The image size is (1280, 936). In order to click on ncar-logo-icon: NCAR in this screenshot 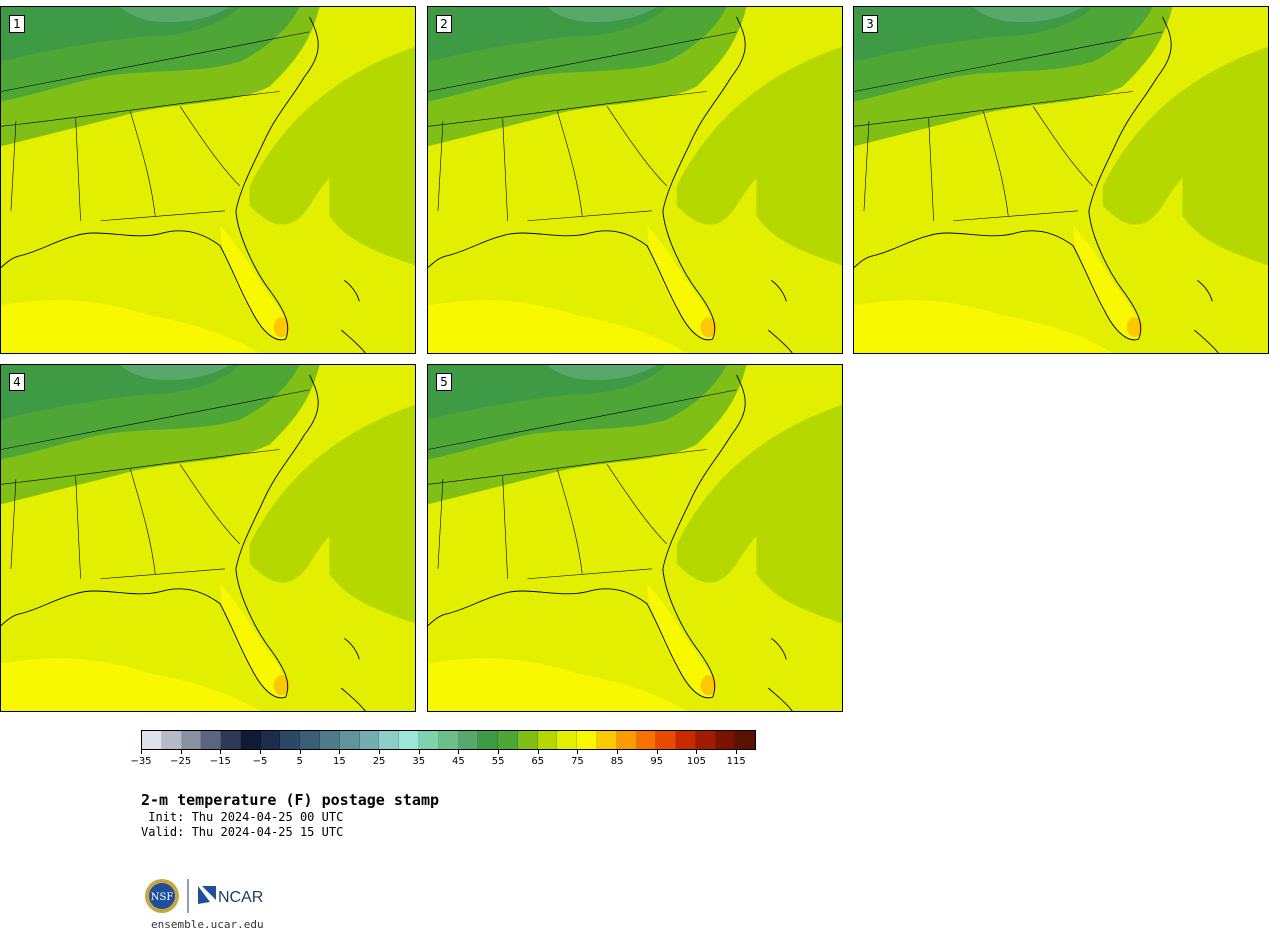, I will do `click(230, 896)`.